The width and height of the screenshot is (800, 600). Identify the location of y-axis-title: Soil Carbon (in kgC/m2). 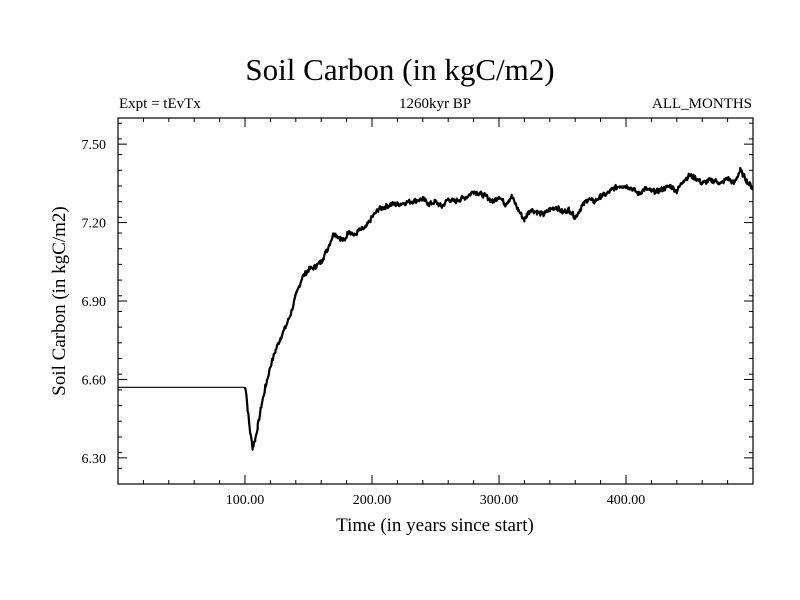
(59, 300).